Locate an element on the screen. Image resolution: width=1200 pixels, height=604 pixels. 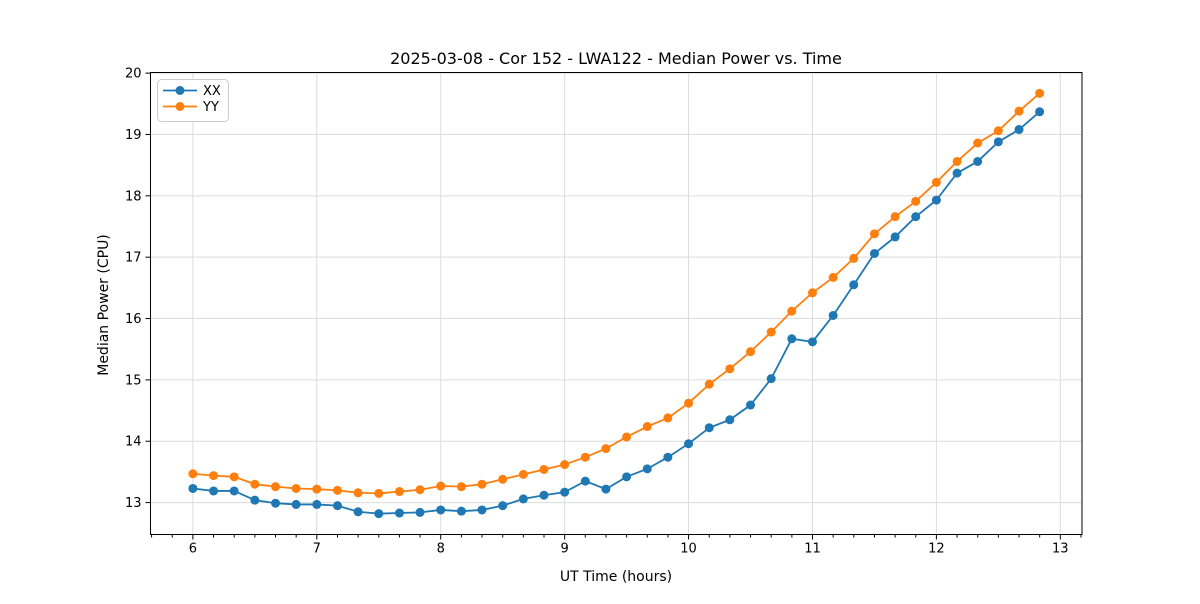
x-tick-label: 7 is located at coordinates (317, 549).